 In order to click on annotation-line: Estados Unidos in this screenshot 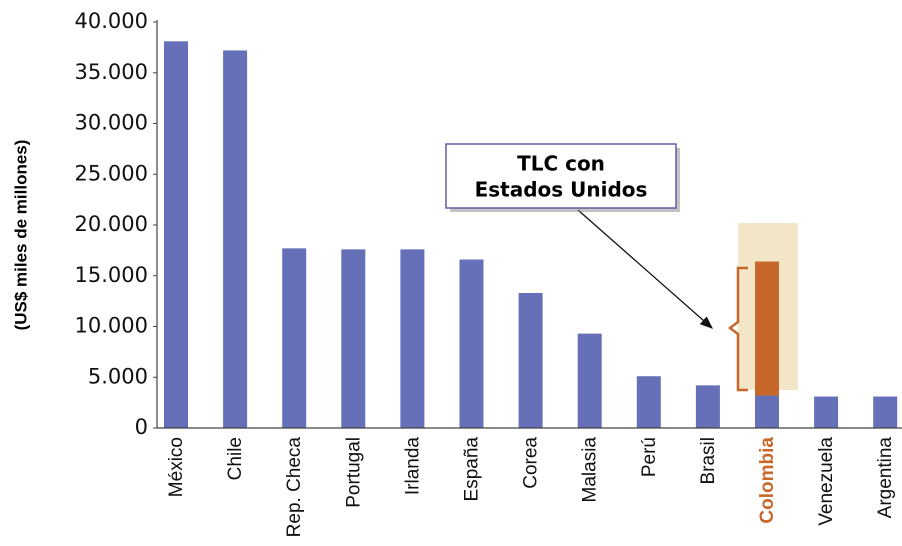, I will do `click(561, 190)`.